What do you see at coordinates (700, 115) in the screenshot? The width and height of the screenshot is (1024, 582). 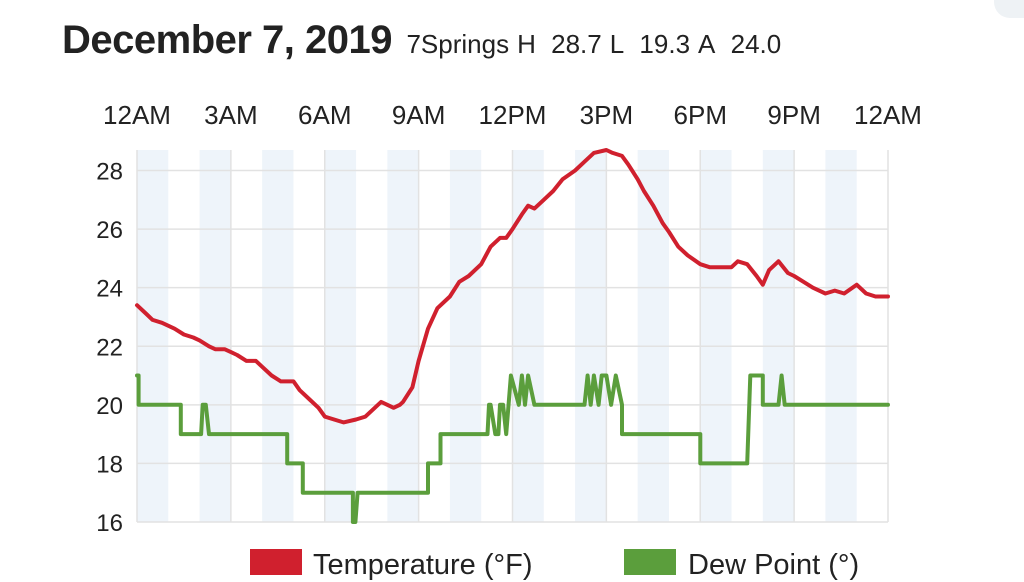 I see `x-tick-label: 6PM` at bounding box center [700, 115].